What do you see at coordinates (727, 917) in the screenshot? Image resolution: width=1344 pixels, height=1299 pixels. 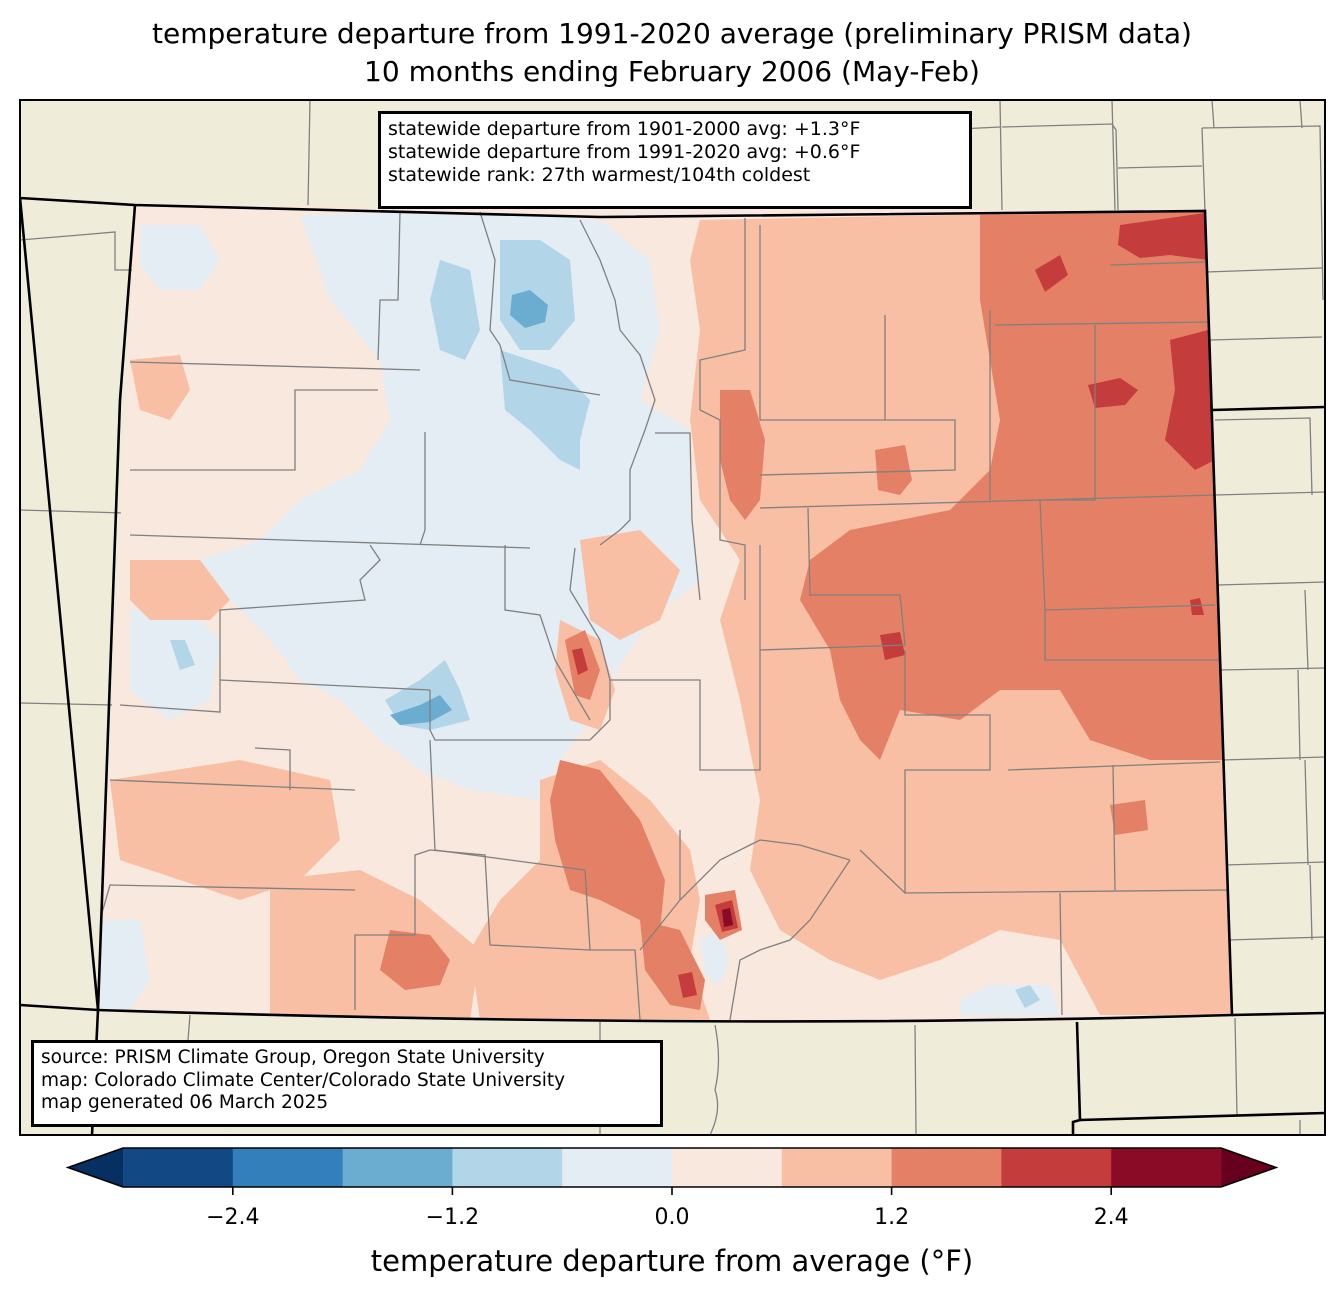 I see `field-bin-2.4-3.0` at bounding box center [727, 917].